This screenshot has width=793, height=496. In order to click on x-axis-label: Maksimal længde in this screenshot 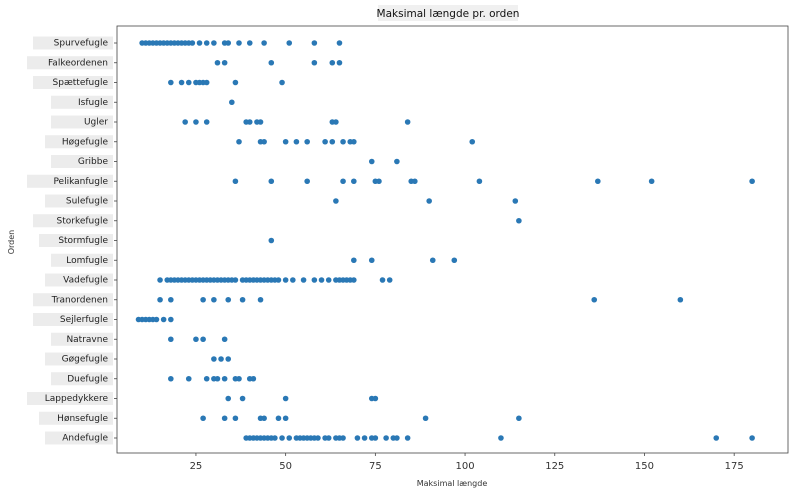, I will do `click(452, 483)`.